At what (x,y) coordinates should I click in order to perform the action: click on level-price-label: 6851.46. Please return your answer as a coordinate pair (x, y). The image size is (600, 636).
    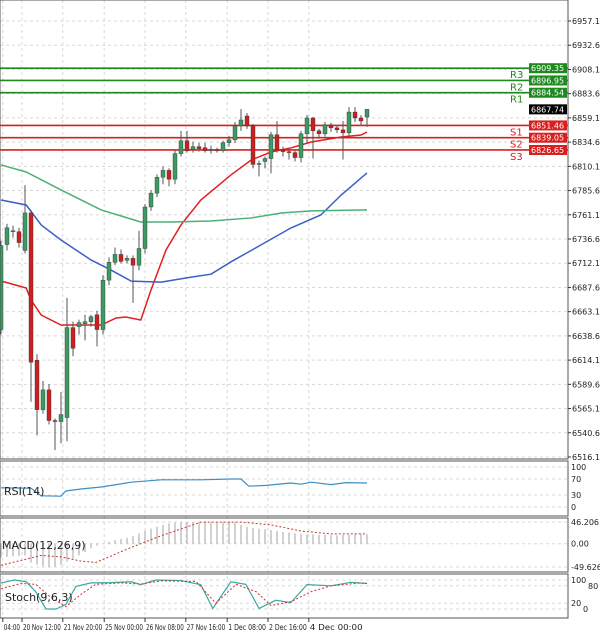
    Looking at the image, I should click on (547, 125).